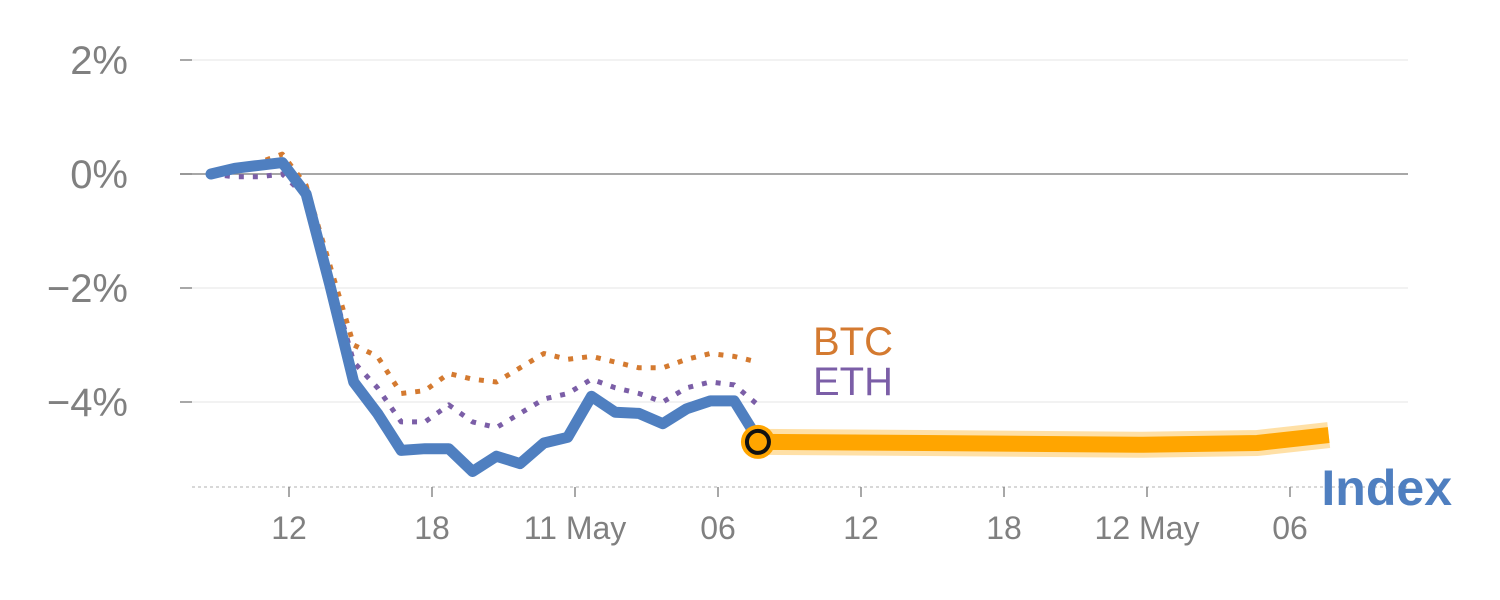 Image resolution: width=1500 pixels, height=600 pixels. Describe the element at coordinates (1043, 440) in the screenshot. I see `forecast-band` at that location.